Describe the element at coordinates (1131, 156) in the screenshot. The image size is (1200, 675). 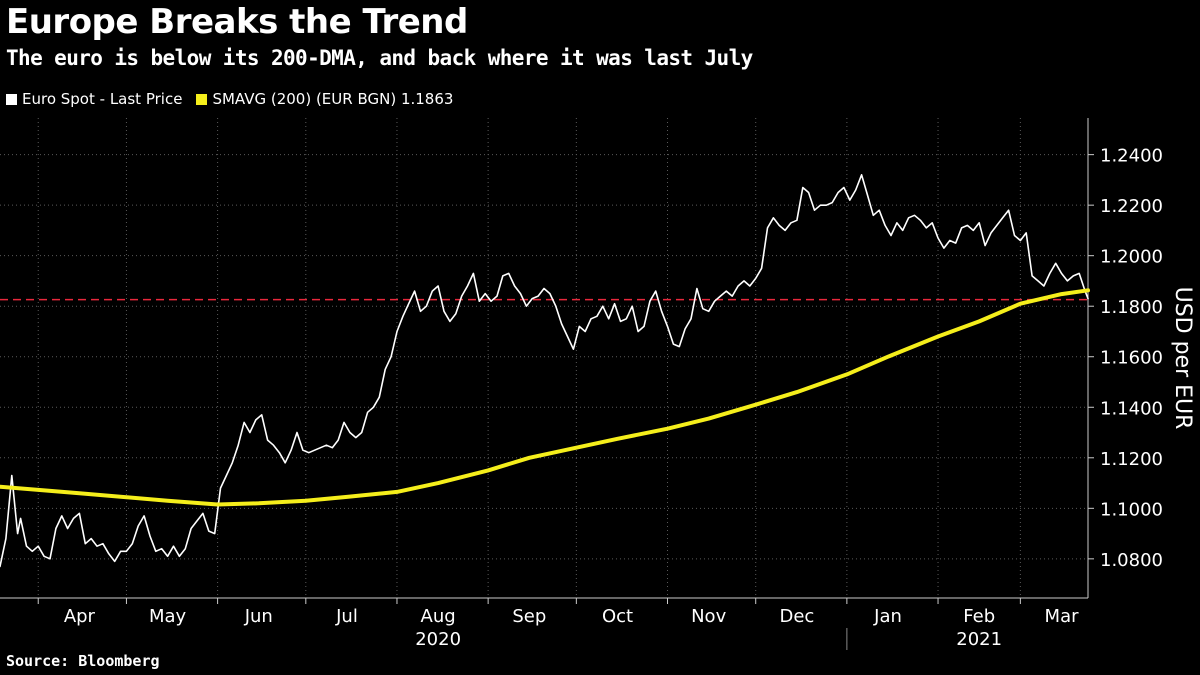
I see `y-tick-label: 1.2400` at that location.